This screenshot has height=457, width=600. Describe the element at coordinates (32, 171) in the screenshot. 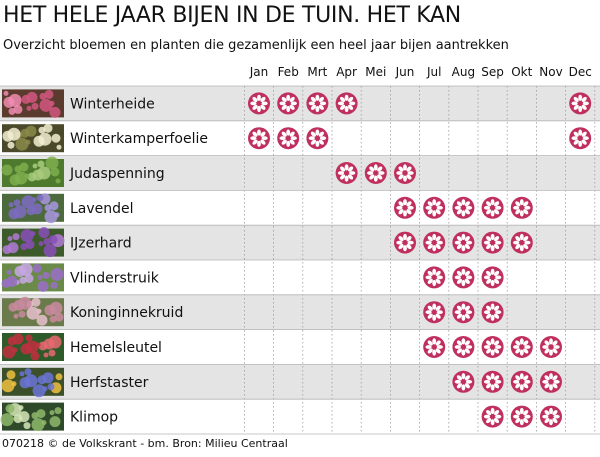

I see `plant-thumbnail-green-leaves` at that location.